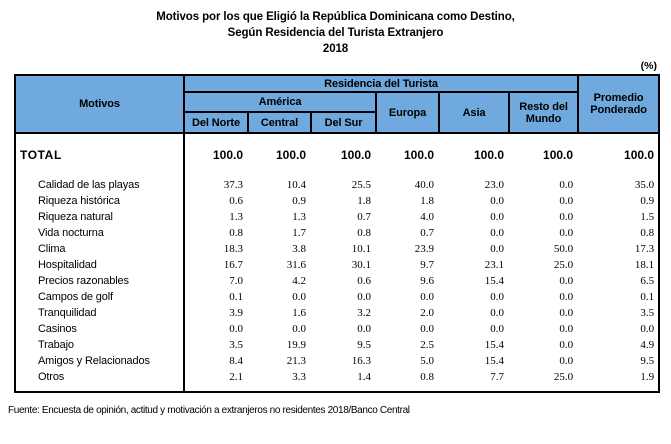 The width and height of the screenshot is (671, 444). What do you see at coordinates (299, 249) in the screenshot?
I see `cell-value: 3.8` at bounding box center [299, 249].